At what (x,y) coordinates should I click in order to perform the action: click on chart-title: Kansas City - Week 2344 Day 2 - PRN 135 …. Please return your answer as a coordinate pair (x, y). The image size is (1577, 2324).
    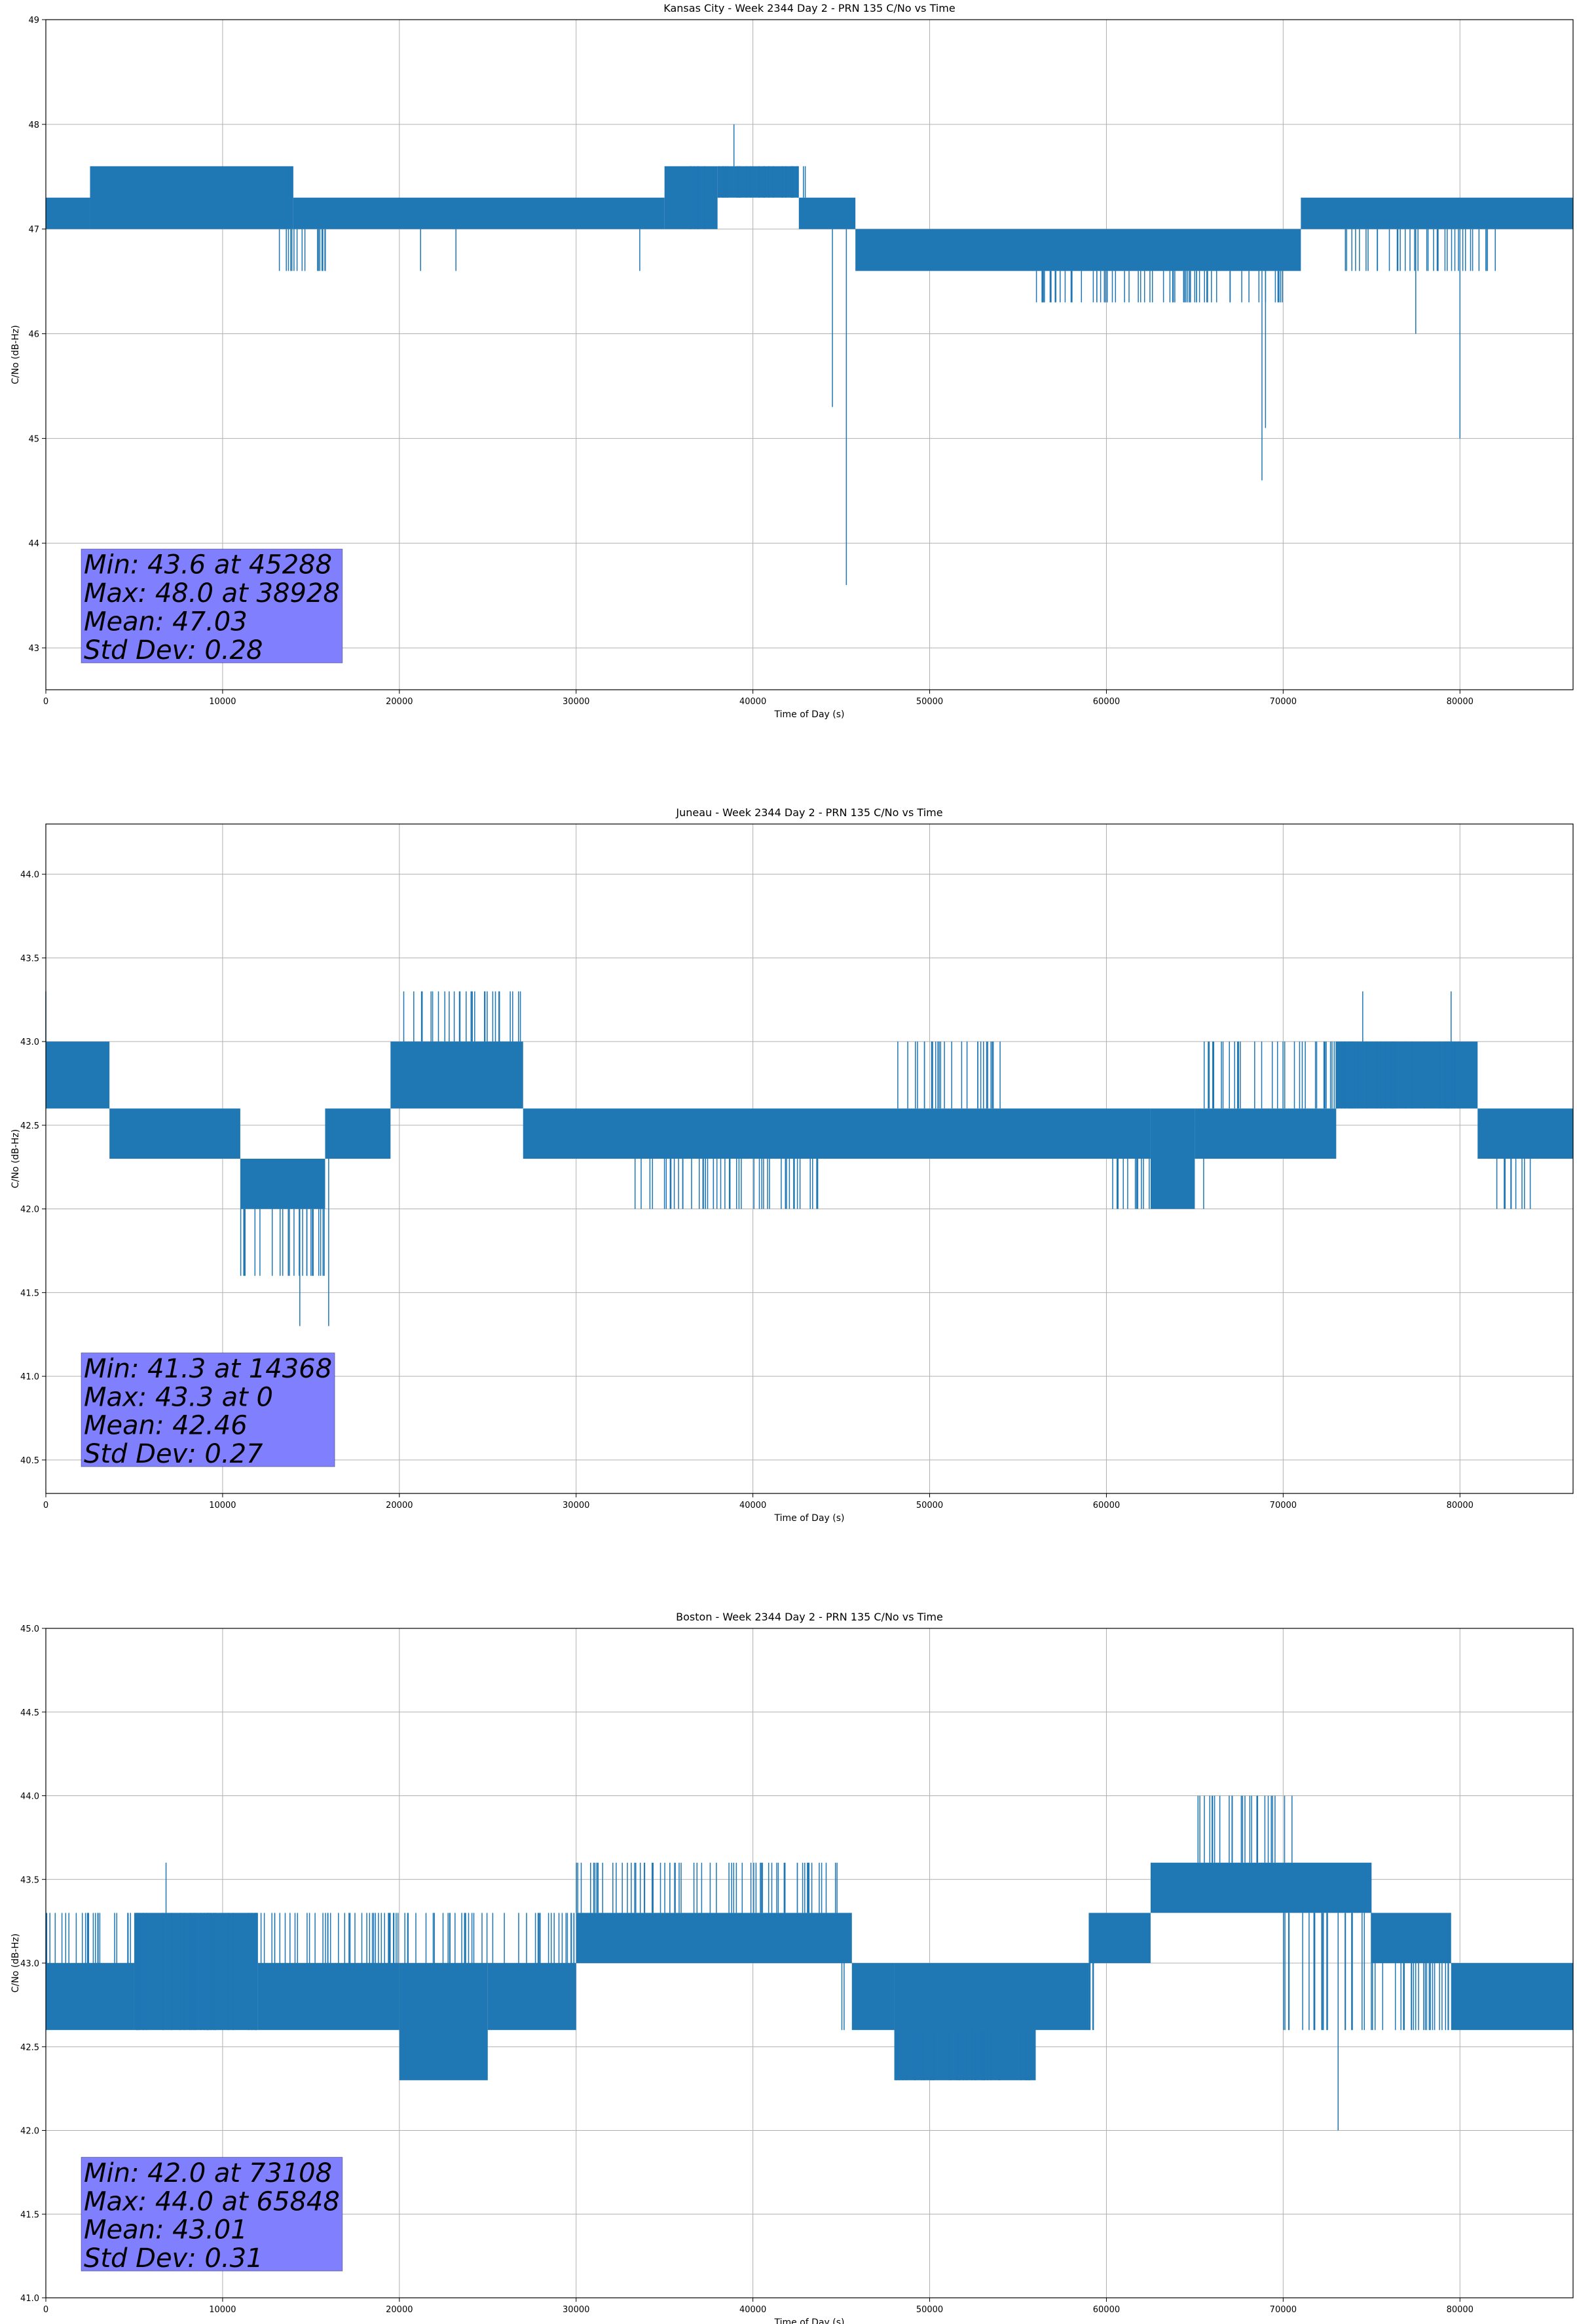
    Looking at the image, I should click on (809, 8).